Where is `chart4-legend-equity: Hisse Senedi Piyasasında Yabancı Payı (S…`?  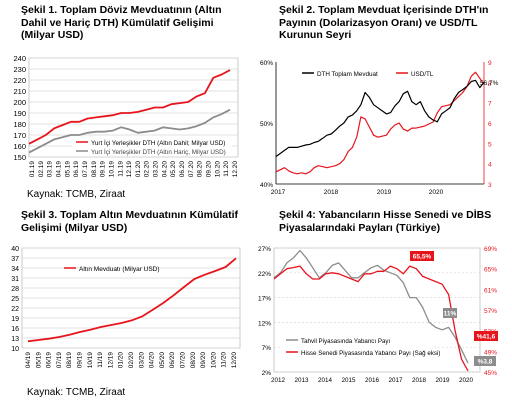 chart4-legend-equity: Hisse Senedi Piyasasında Yabancı Payı (S… is located at coordinates (370, 353).